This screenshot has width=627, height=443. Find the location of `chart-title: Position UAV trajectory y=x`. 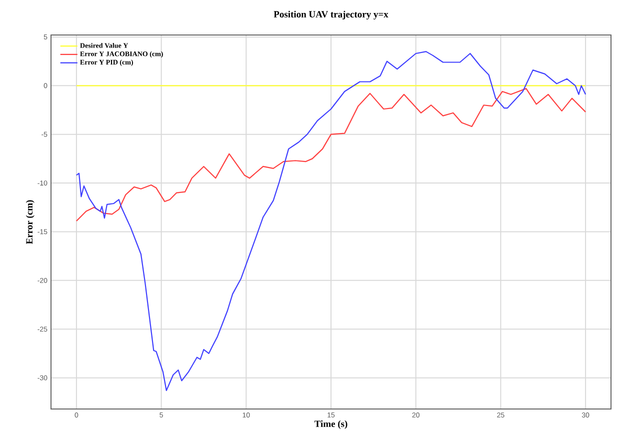

chart-title: Position UAV trajectory y=x is located at coordinates (331, 15).